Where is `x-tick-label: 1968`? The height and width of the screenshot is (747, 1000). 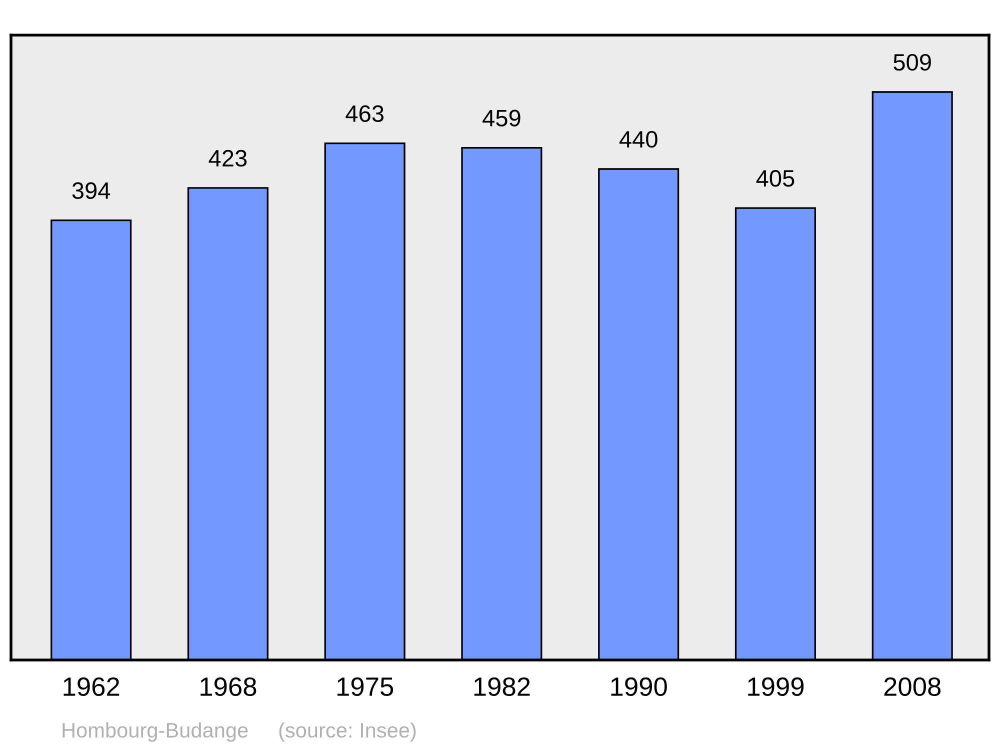 x-tick-label: 1968 is located at coordinates (228, 686).